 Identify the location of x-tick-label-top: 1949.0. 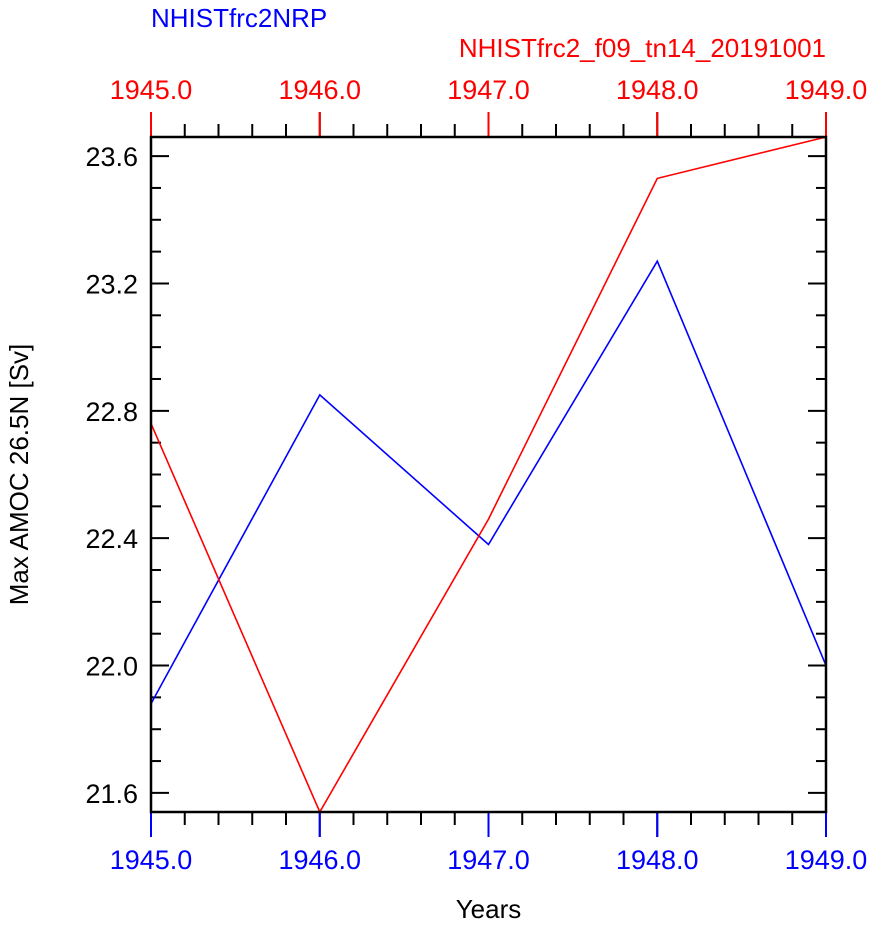
(826, 90).